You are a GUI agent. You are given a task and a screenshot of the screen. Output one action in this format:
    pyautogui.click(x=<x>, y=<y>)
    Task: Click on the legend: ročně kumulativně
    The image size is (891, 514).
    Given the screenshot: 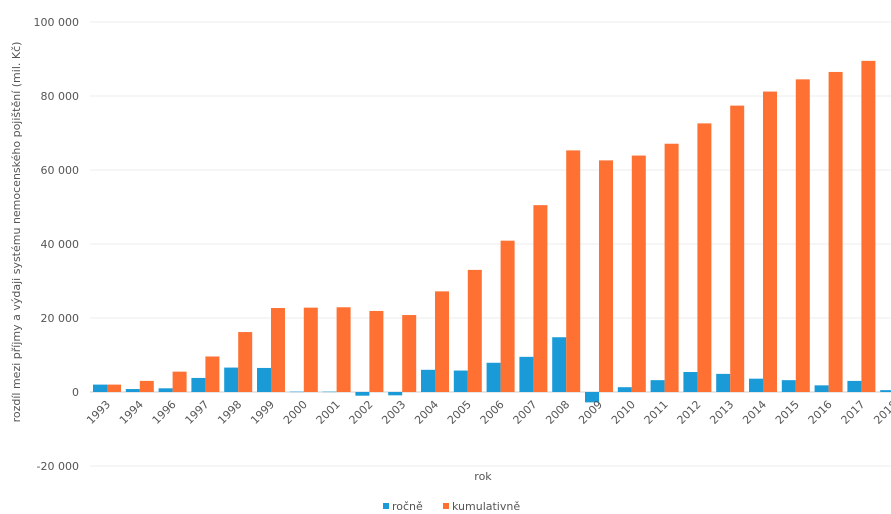 What is the action you would take?
    pyautogui.click(x=451, y=506)
    